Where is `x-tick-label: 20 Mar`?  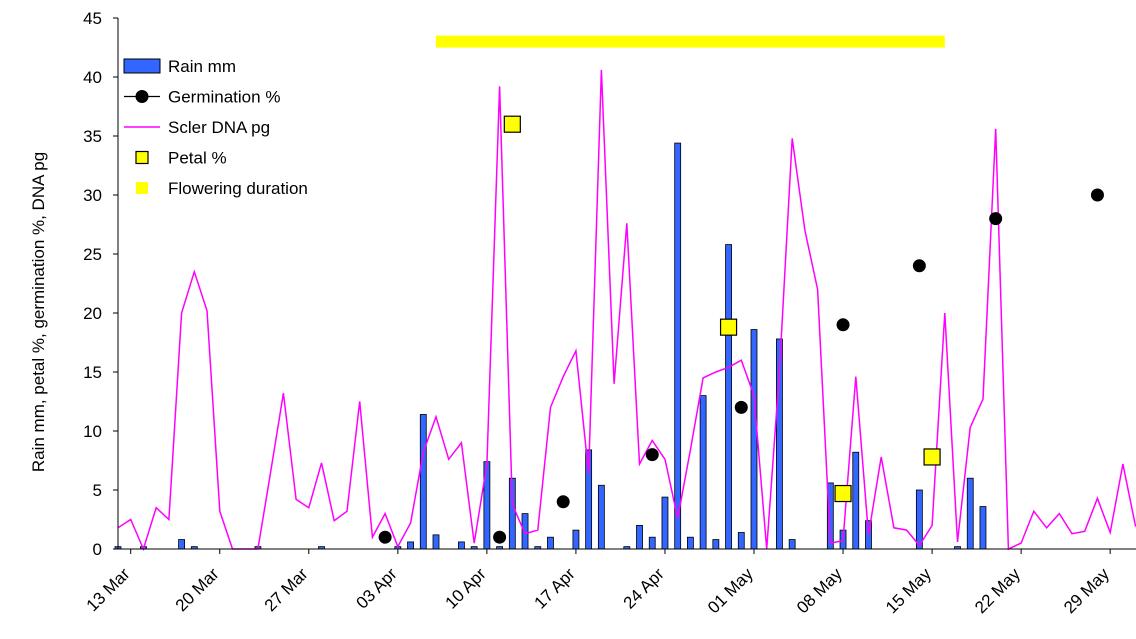 x-tick-label: 20 Mar is located at coordinates (197, 589).